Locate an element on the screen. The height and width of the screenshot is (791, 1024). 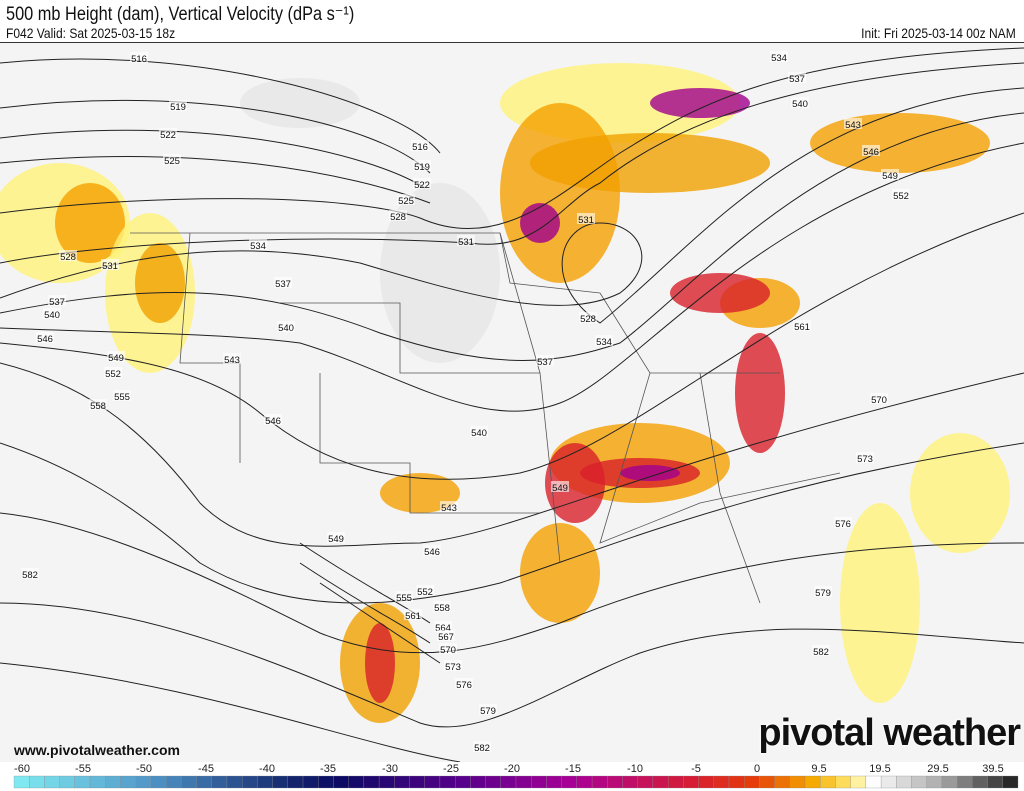
init-time: Init: Fri 2025-03-14 00z NAM is located at coordinates (938, 33).